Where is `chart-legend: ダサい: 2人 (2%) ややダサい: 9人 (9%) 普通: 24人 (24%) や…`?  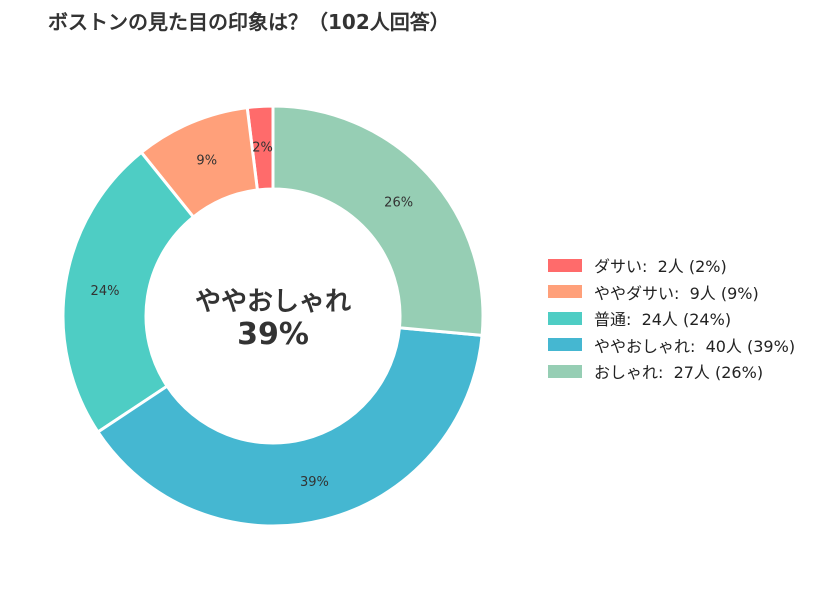 chart-legend: ダサい: 2人 (2%) ややダサい: 9人 (9%) 普通: 24人 (24%) や… is located at coordinates (671, 318).